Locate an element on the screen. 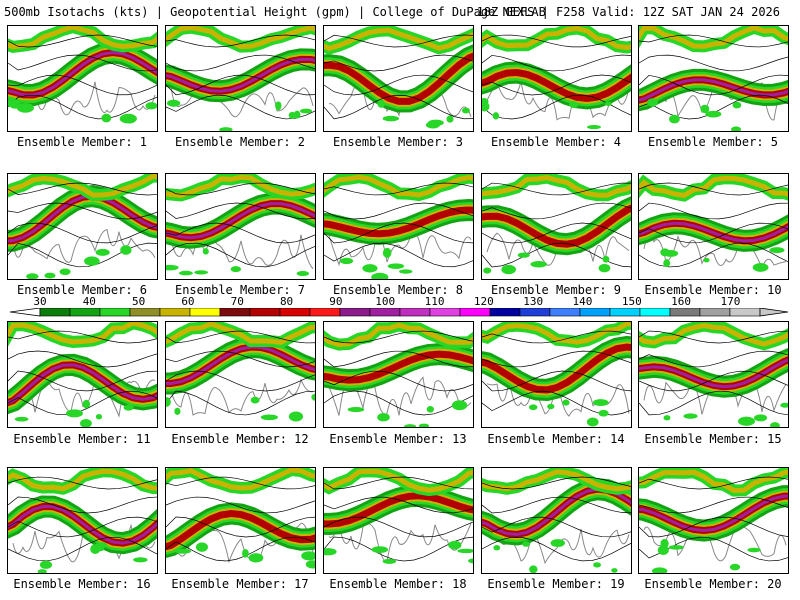 The width and height of the screenshot is (800, 600). colorbar-tick-label: 90 is located at coordinates (336, 301).